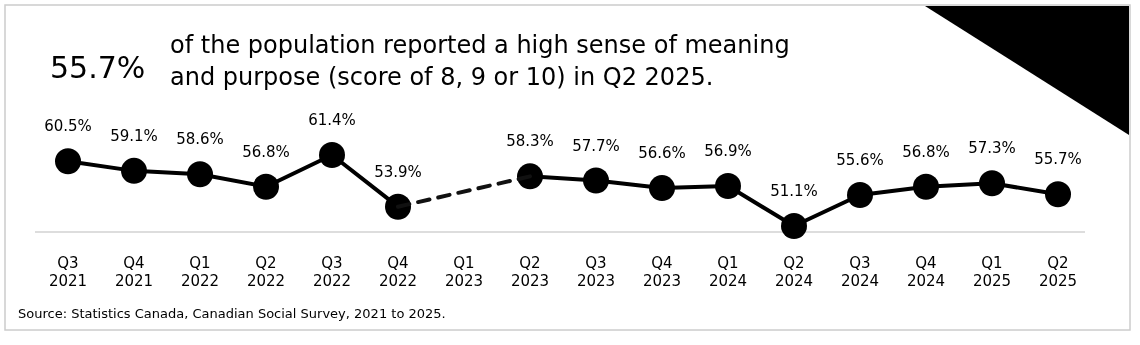  What do you see at coordinates (332, 120) in the screenshot?
I see `data-label: 61.4%` at bounding box center [332, 120].